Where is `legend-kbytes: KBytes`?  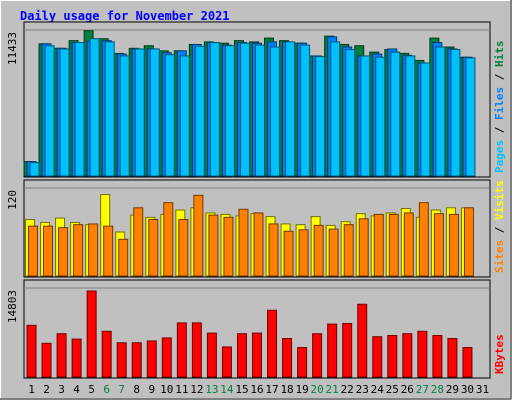 legend-kbytes: KBytes is located at coordinates (499, 354).